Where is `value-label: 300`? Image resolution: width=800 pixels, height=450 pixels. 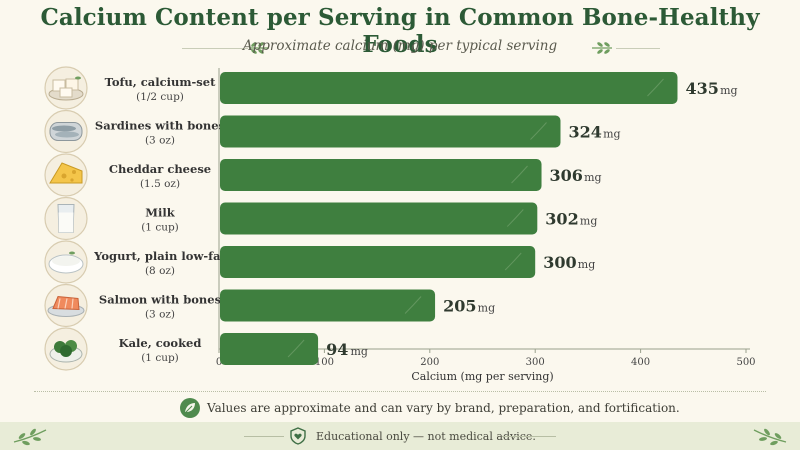
value-label: 300 is located at coordinates (559, 262).